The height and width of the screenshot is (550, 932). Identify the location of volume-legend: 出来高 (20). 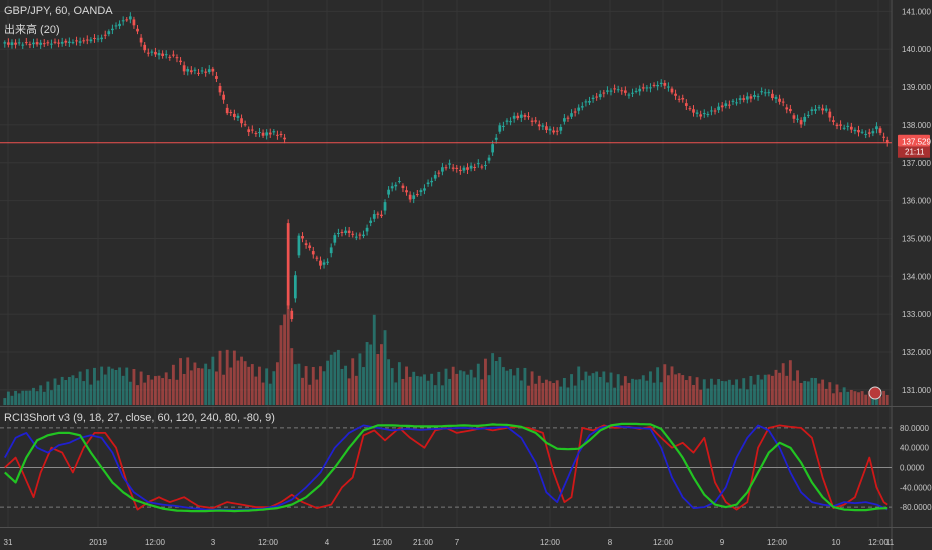
(32, 30).